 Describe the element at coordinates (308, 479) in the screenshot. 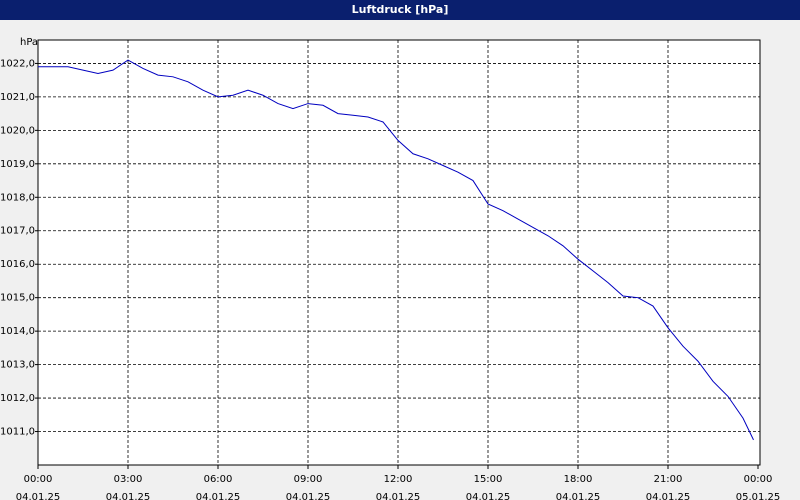

I see `x-tick-label: 09:00` at that location.